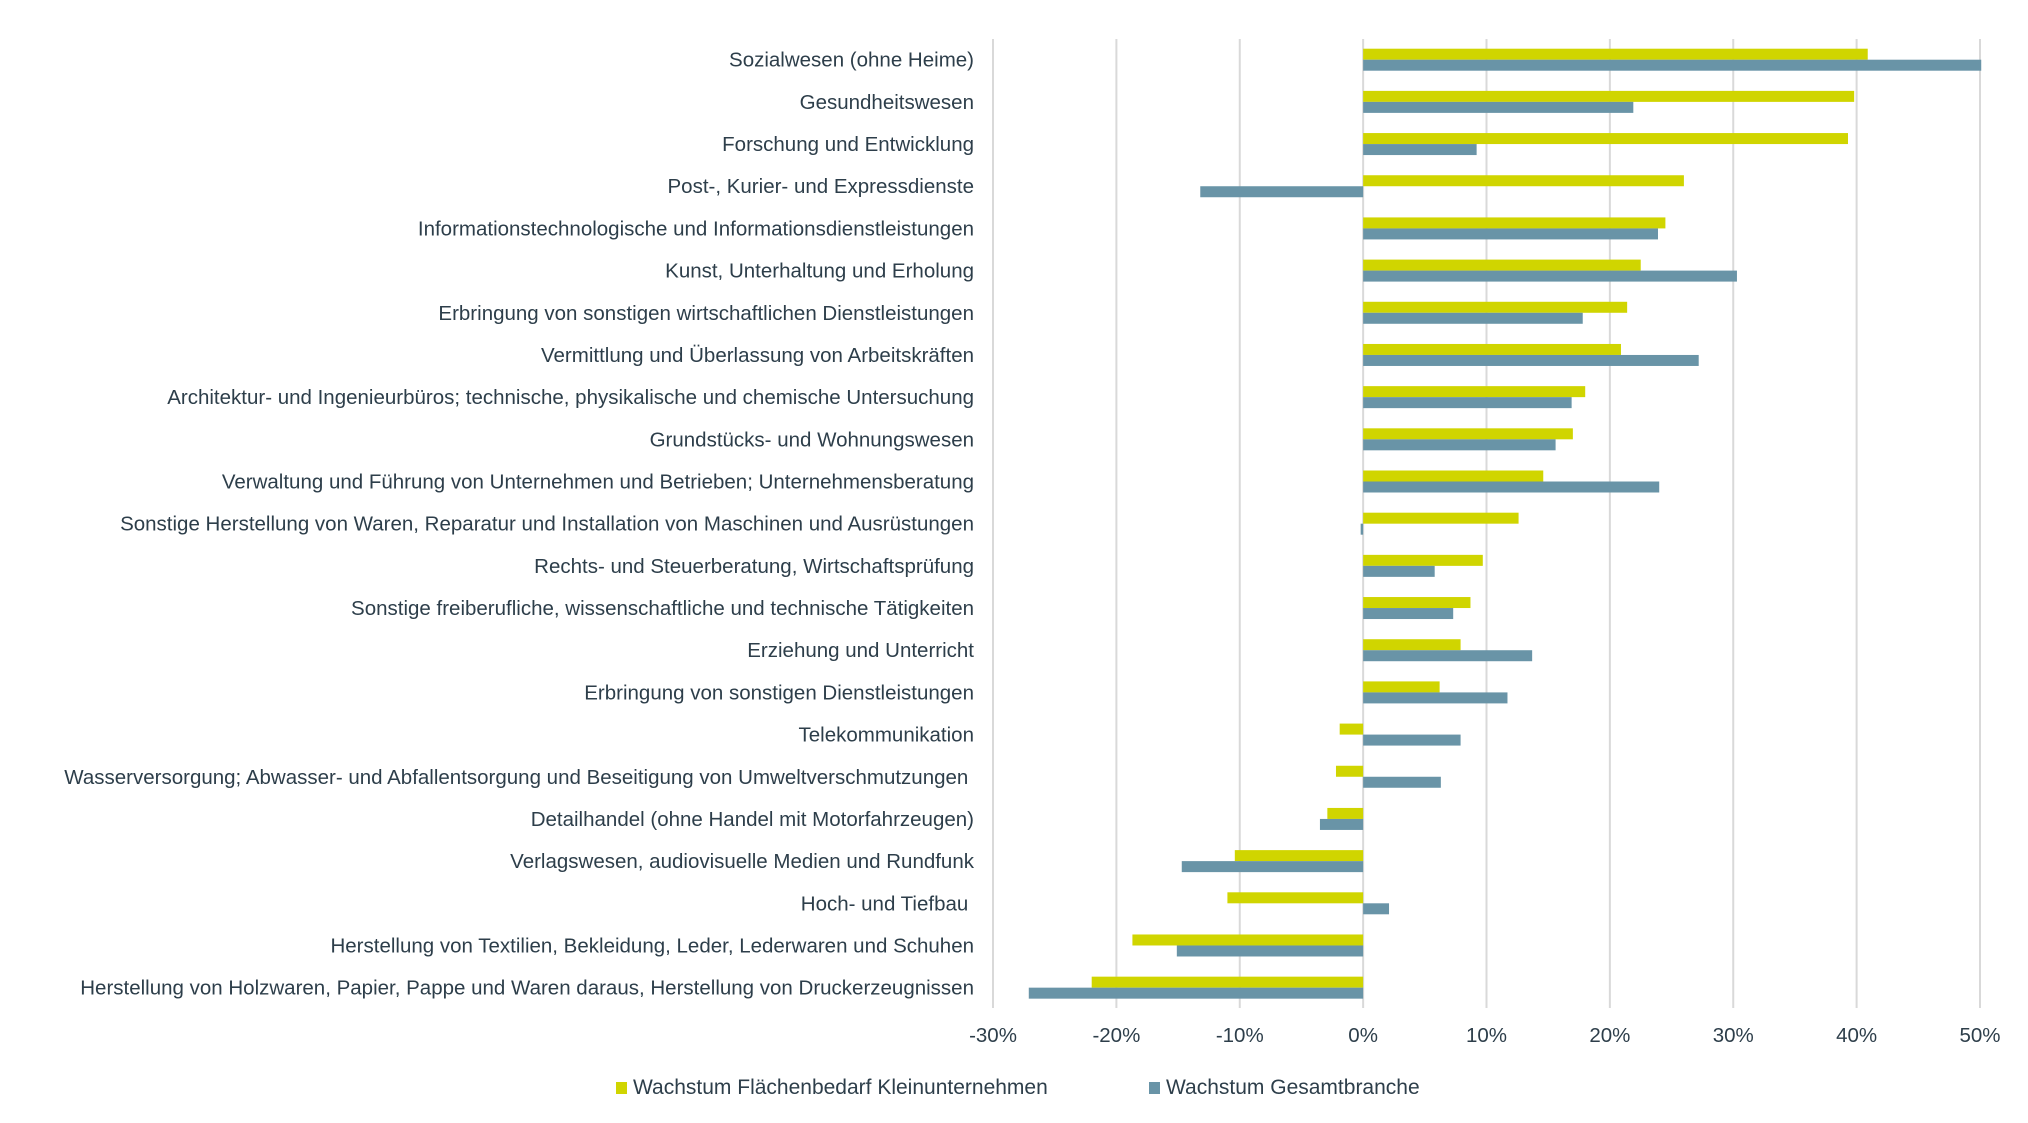 This screenshot has height=1123, width=2028. Describe the element at coordinates (1154, 1088) in the screenshot. I see `legend-swatch-gesamtbranche` at that location.